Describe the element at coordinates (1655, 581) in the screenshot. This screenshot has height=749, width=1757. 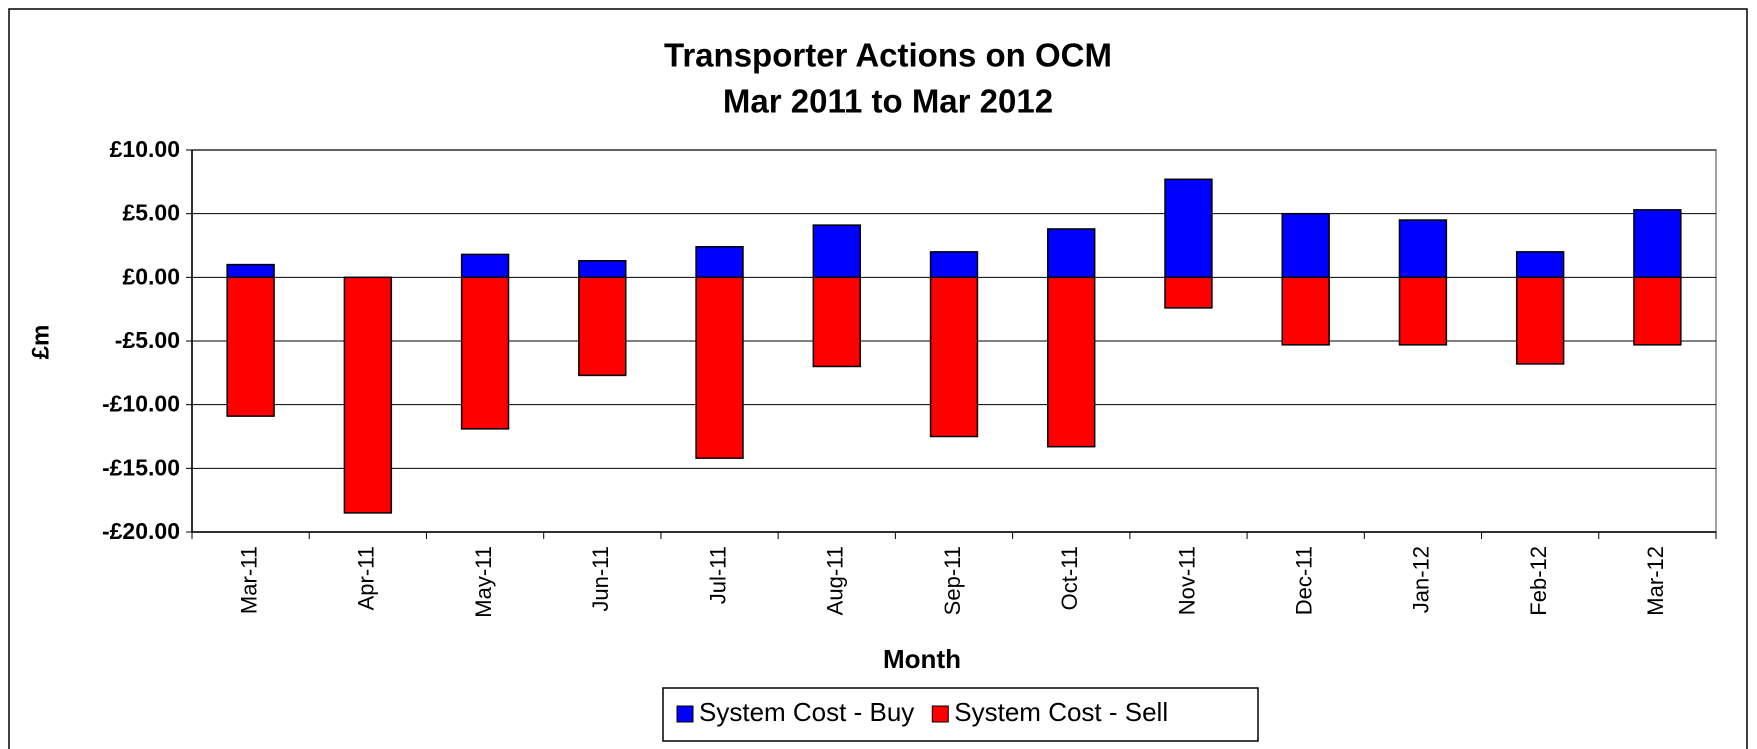
I see `x-tick-label: Mar-12` at that location.